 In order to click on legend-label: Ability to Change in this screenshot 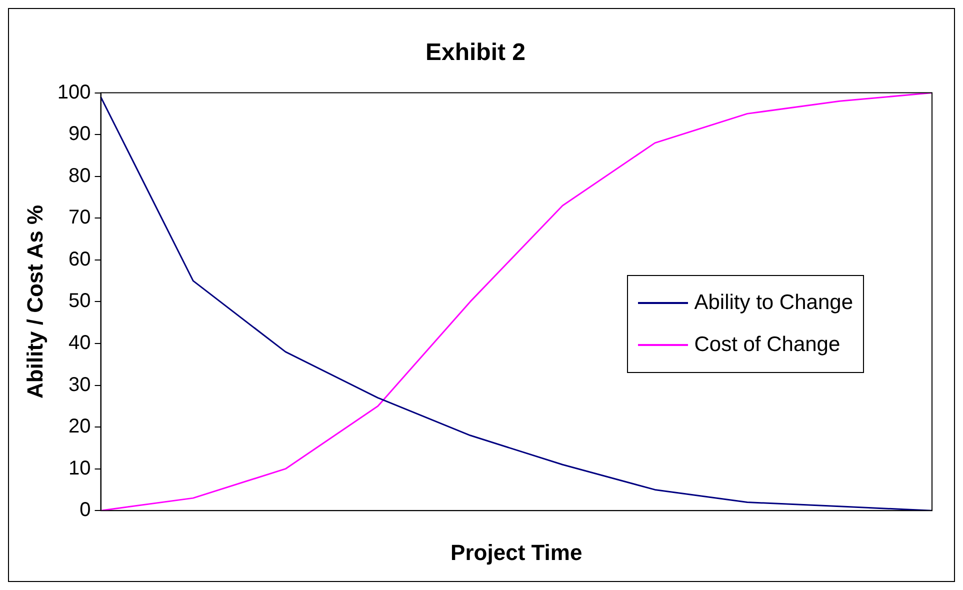, I will do `click(773, 303)`.